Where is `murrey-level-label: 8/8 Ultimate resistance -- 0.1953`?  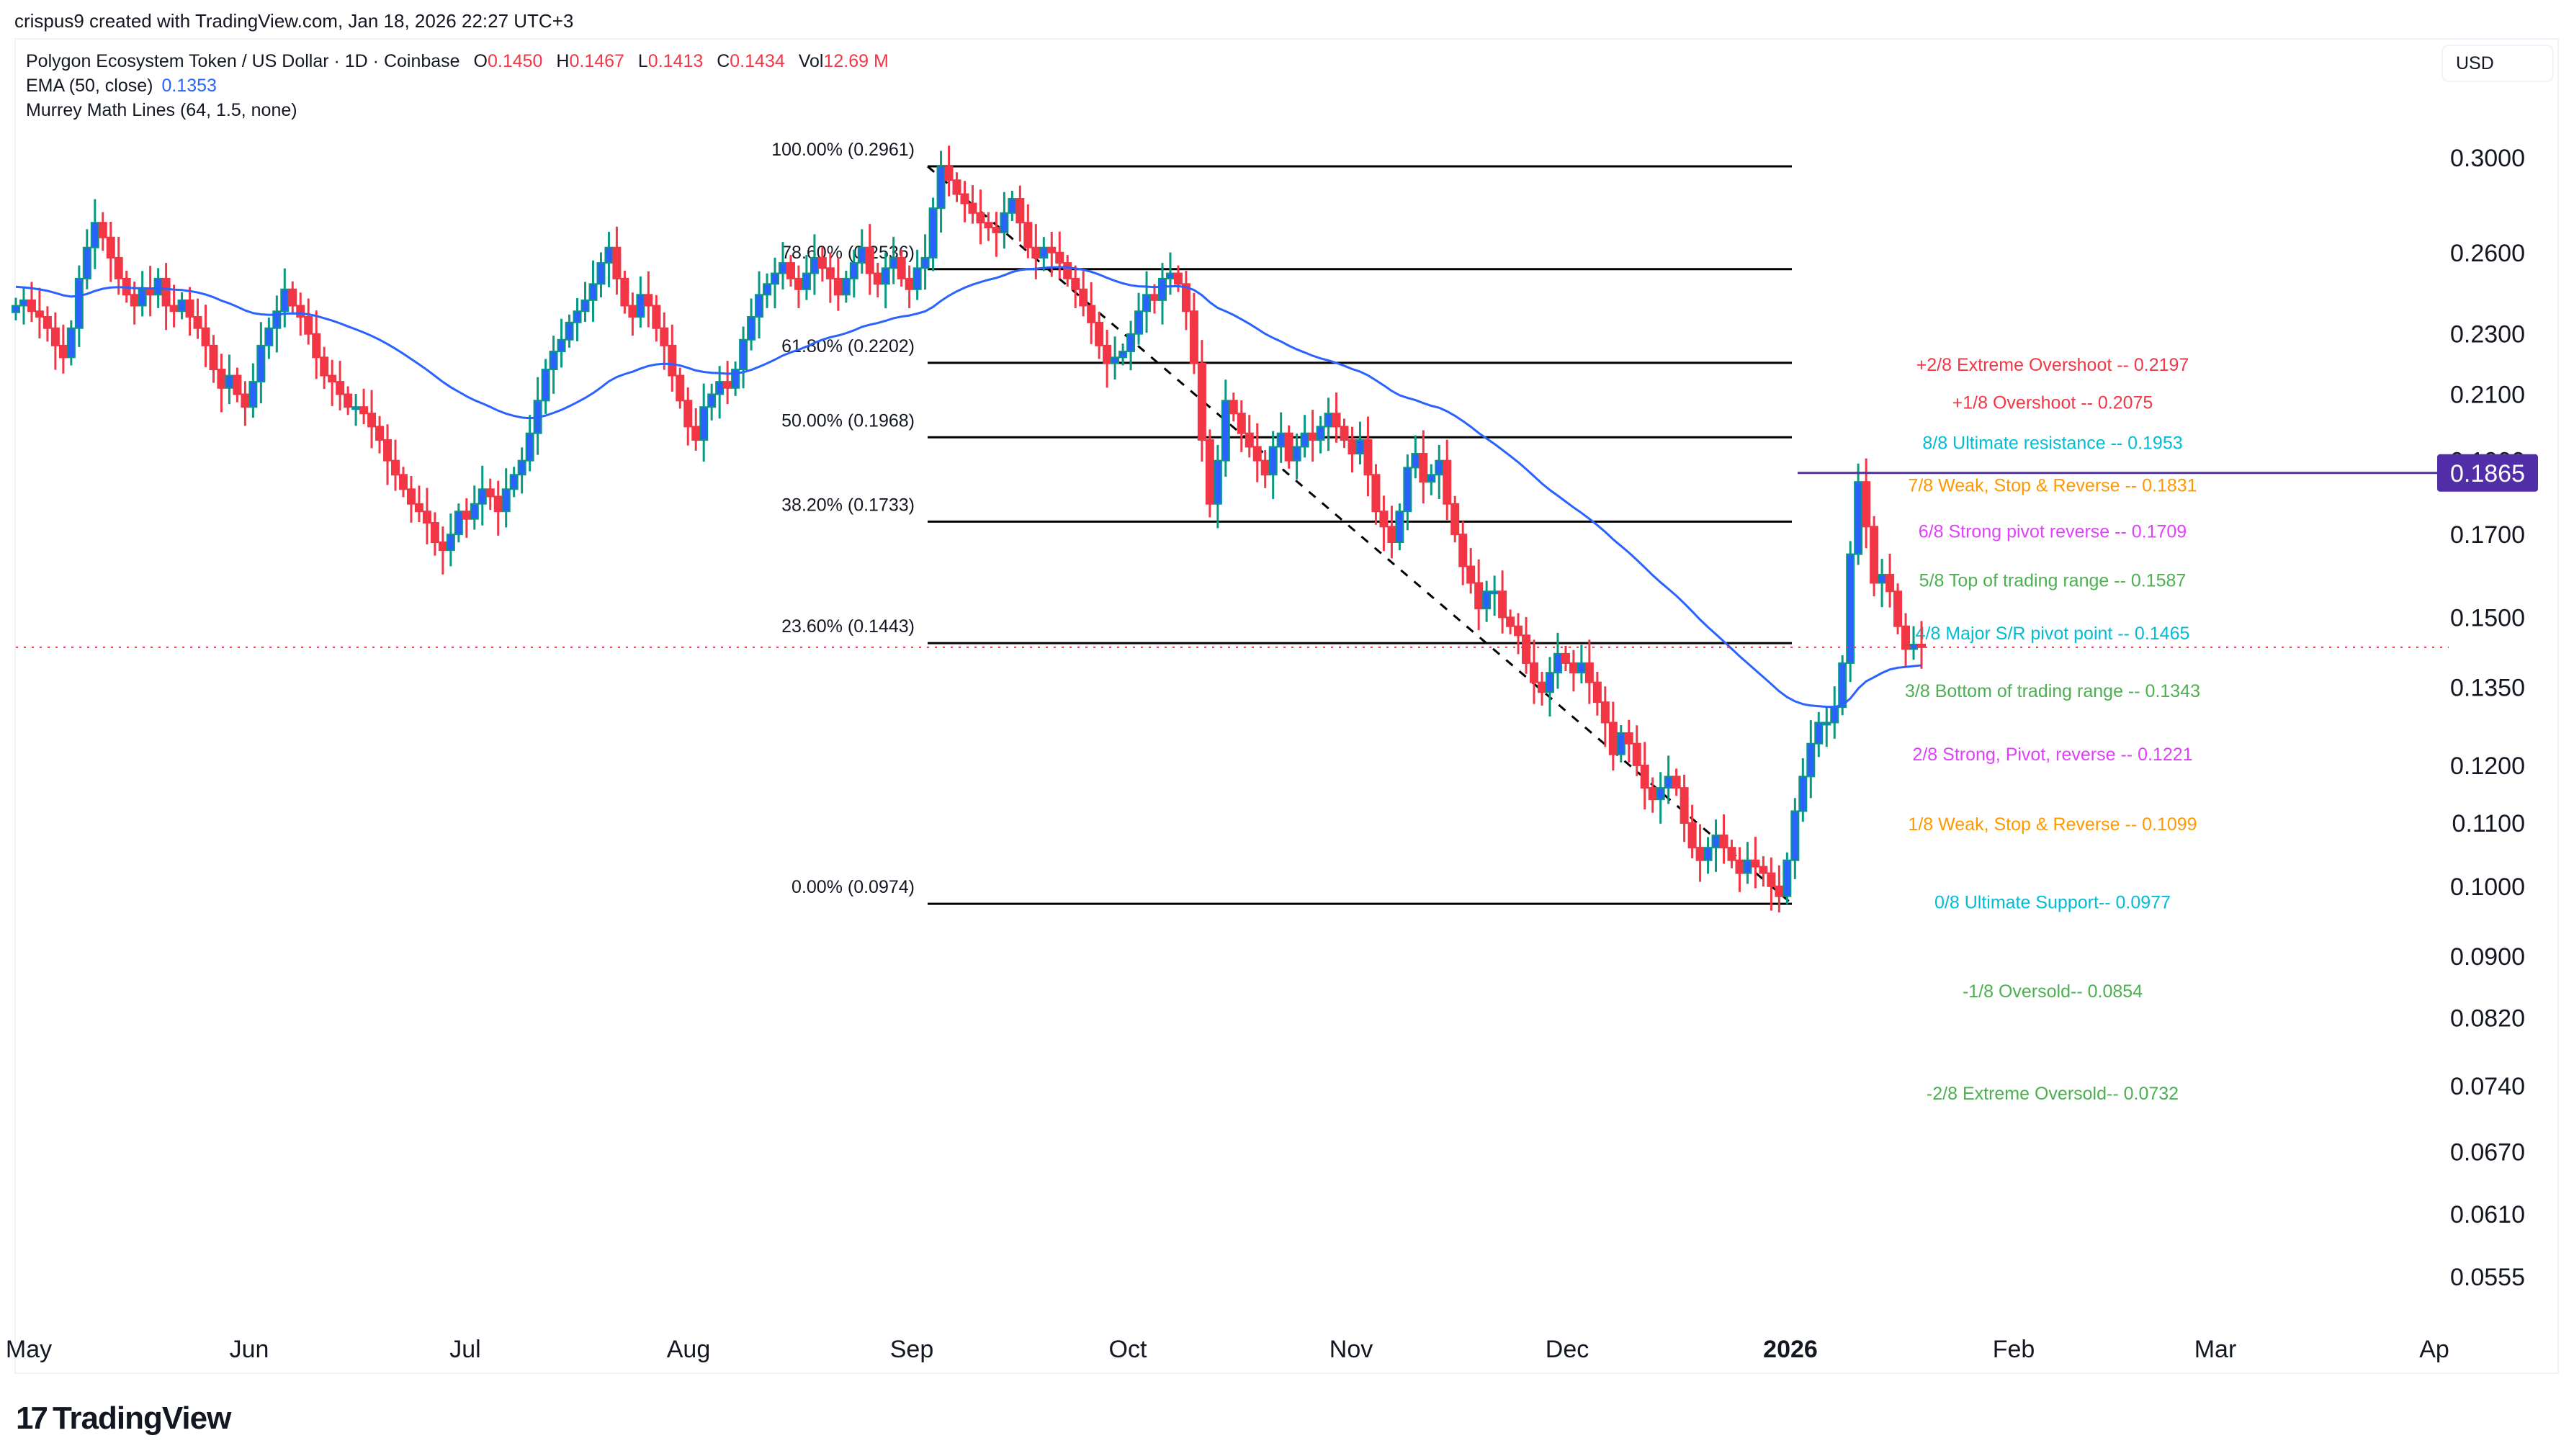
murrey-level-label: 8/8 Ultimate resistance -- 0.1953 is located at coordinates (2052, 443).